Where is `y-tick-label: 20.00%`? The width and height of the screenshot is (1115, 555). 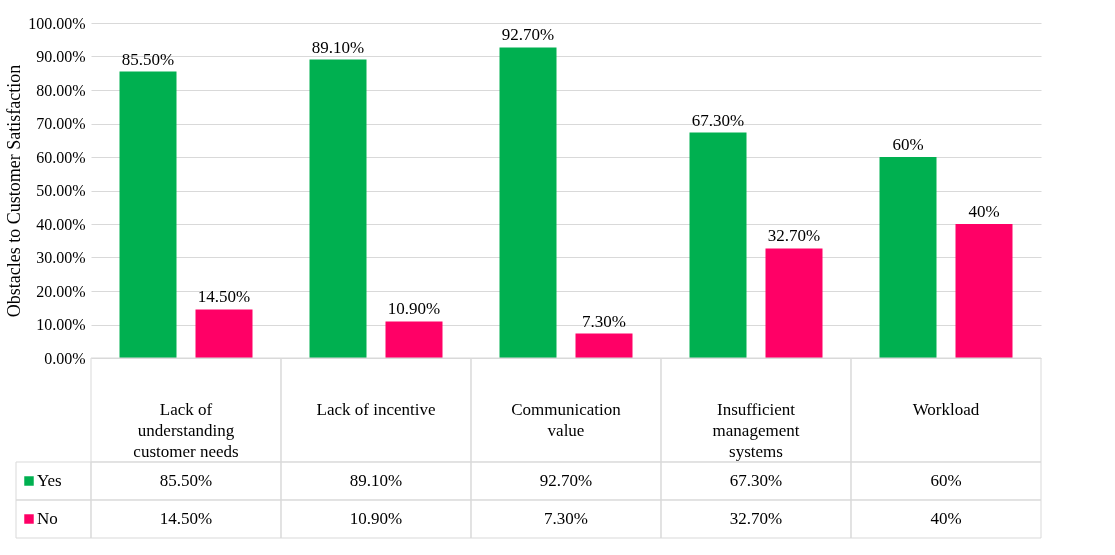
y-tick-label: 20.00% is located at coordinates (61, 291).